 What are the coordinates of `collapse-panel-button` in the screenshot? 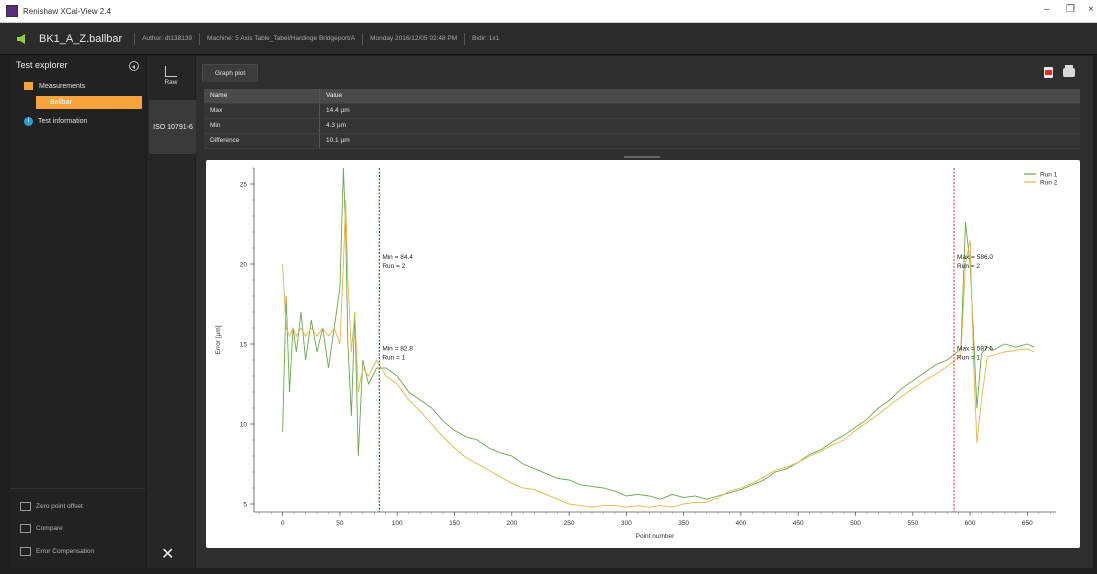 It's located at (134, 66).